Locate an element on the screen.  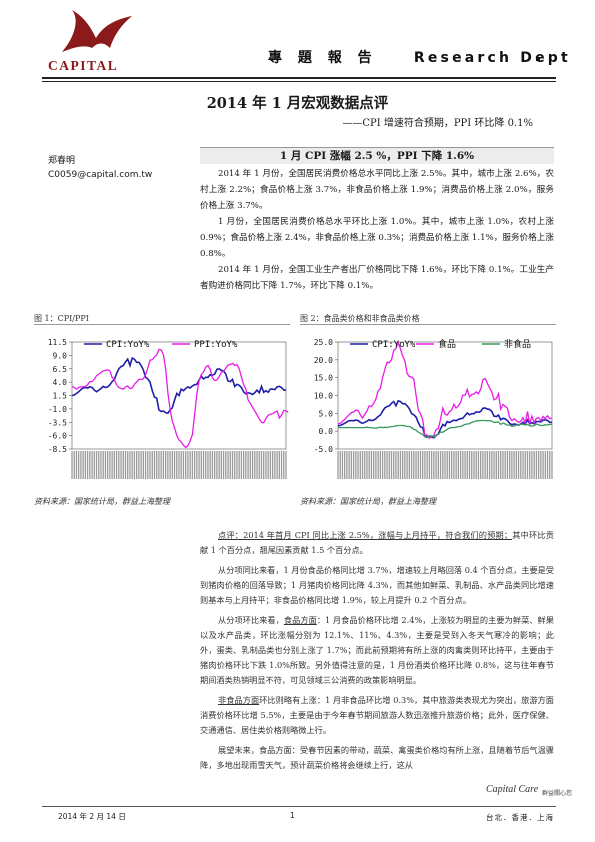
section-heading: 1 月 CPI 涨幅 2.5 %，PPI 下降 1.6% is located at coordinates (377, 155).